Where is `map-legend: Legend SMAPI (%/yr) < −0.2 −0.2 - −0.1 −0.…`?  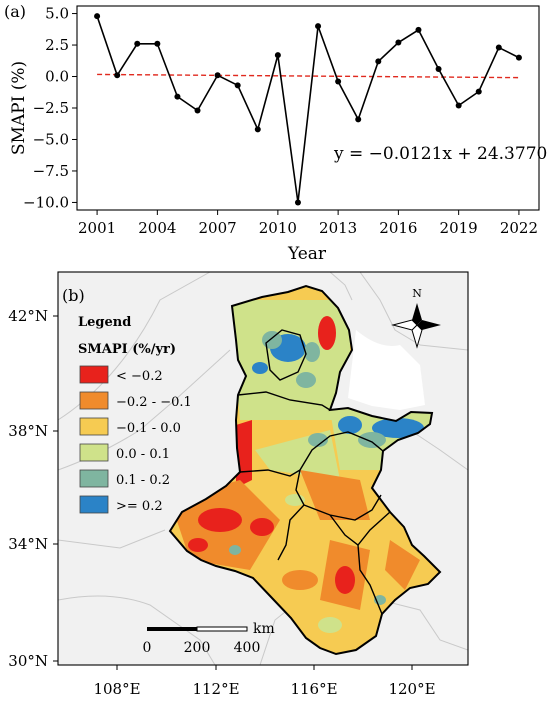
map-legend: Legend SMAPI (%/yr) < −0.2 −0.2 - −0.1 −0.… is located at coordinates (135, 414).